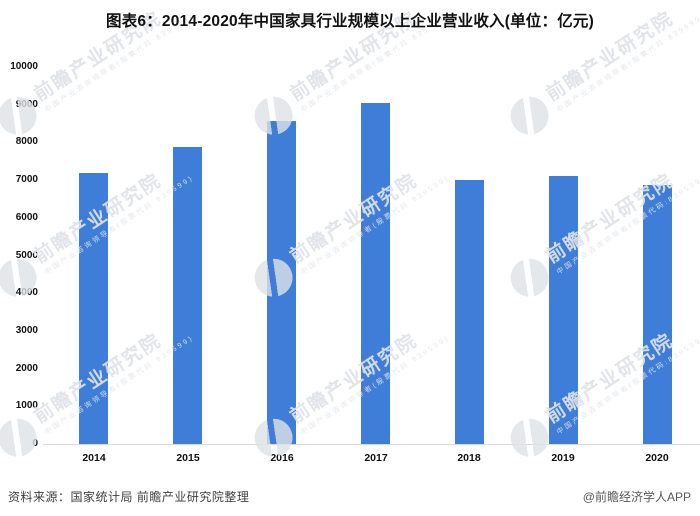  Describe the element at coordinates (26, 368) in the screenshot. I see `y-tick-2000: 2000` at that location.